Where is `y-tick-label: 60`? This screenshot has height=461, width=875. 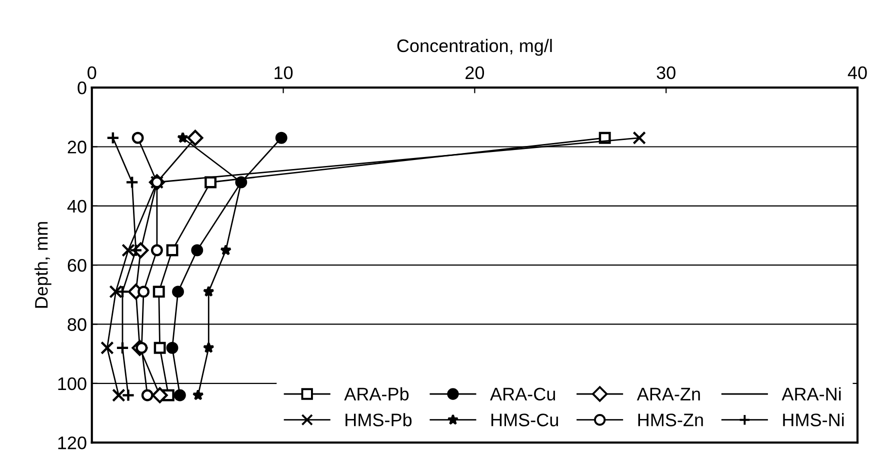
y-tick-label: 60 is located at coordinates (77, 265).